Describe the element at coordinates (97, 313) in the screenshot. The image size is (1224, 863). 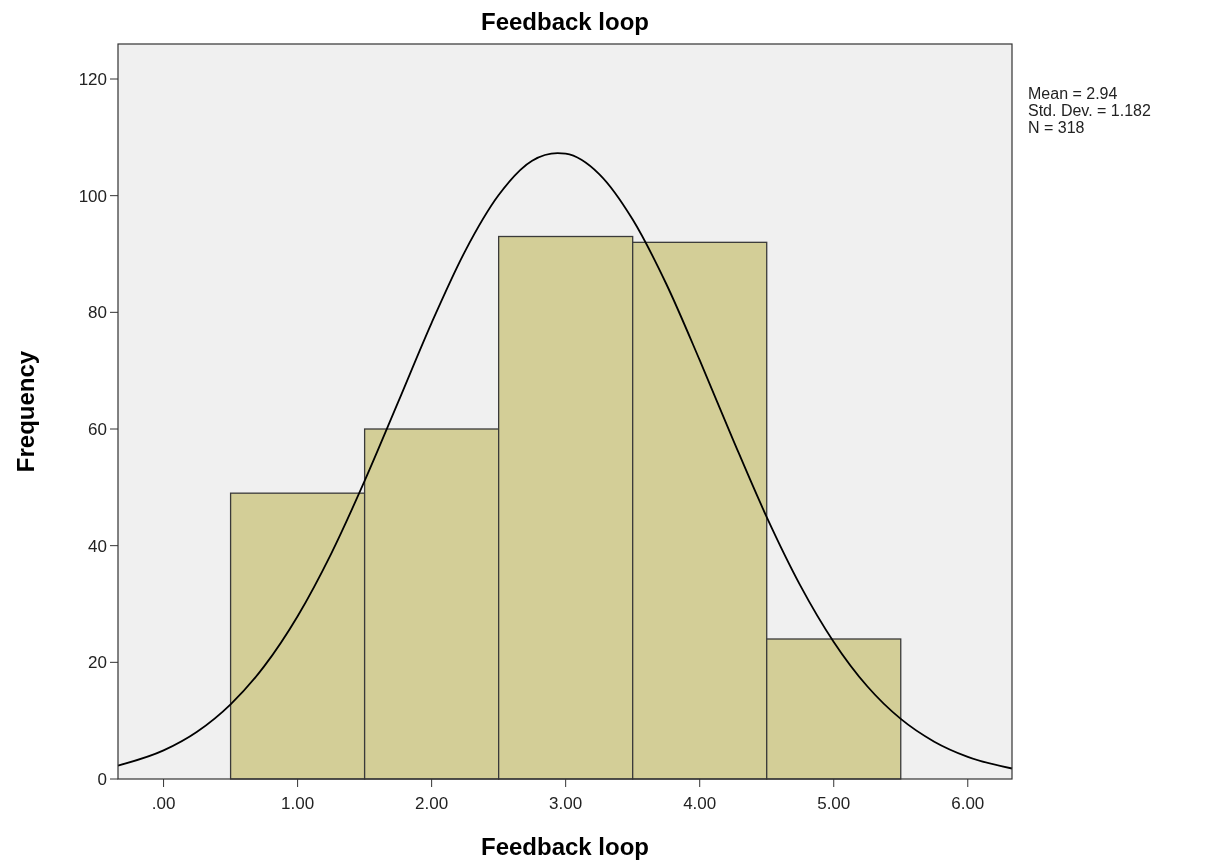
I see `y-tick-label: 80` at that location.